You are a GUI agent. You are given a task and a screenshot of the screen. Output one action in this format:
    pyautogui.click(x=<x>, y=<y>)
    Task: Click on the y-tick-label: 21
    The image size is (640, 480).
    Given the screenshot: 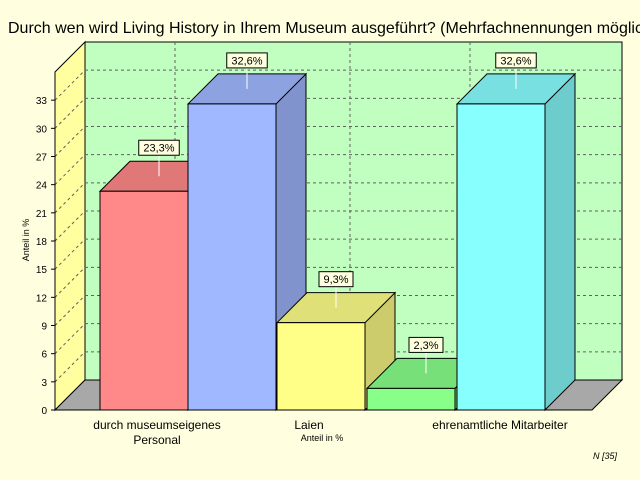 What is the action you would take?
    pyautogui.click(x=42, y=214)
    